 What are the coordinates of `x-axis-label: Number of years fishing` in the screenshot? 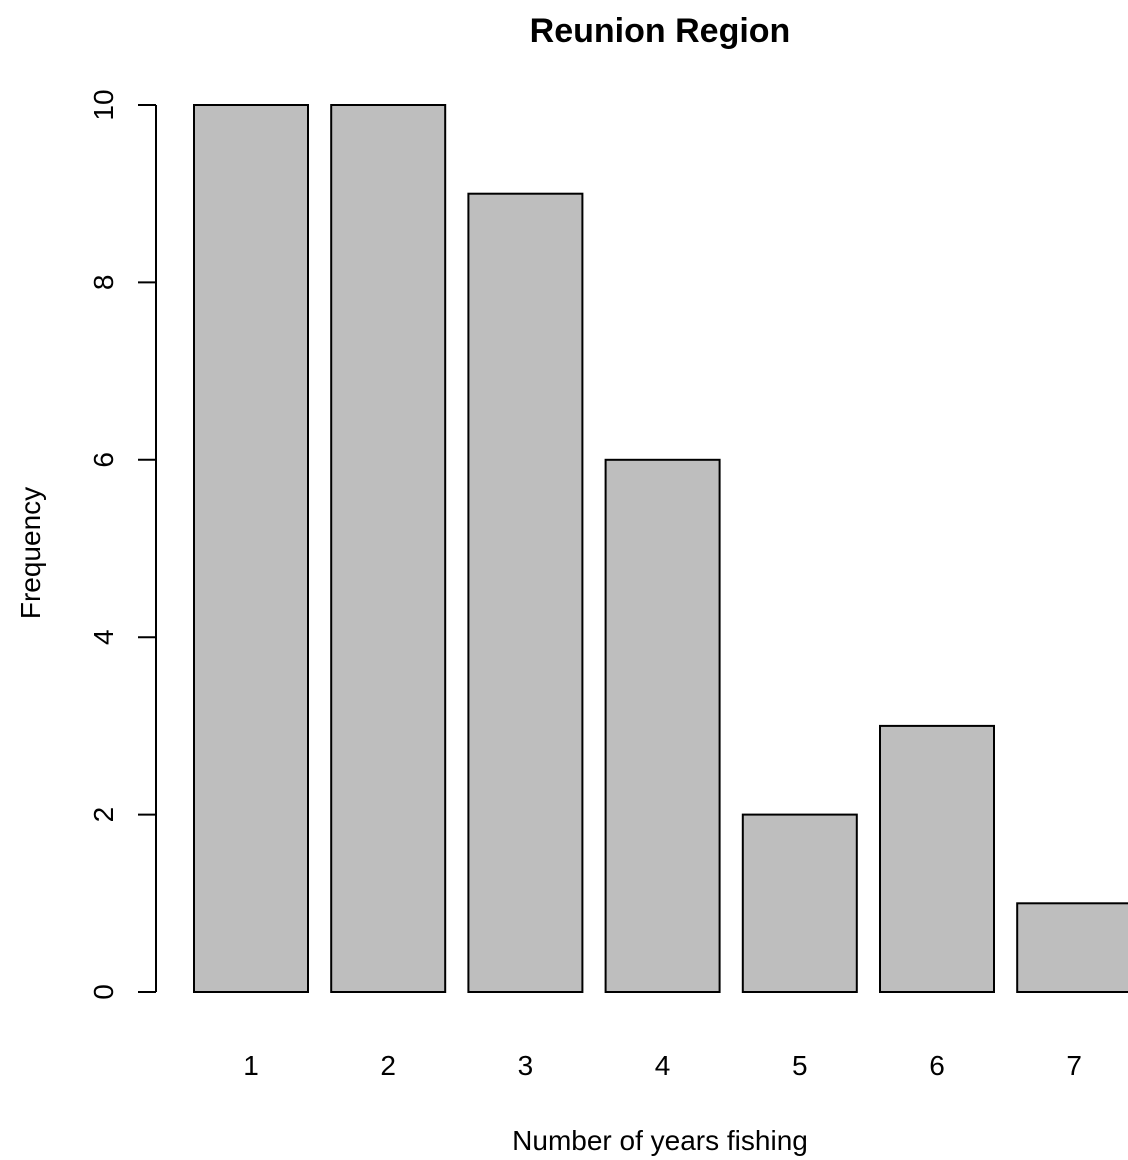 It's located at (660, 1140).